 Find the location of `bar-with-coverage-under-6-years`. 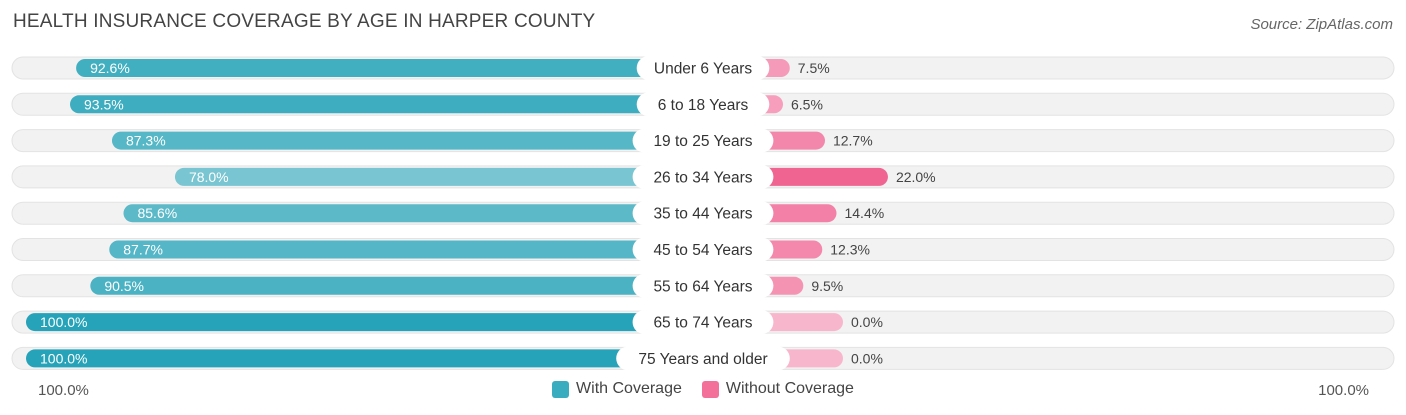

bar-with-coverage-under-6-years is located at coordinates (389, 68).